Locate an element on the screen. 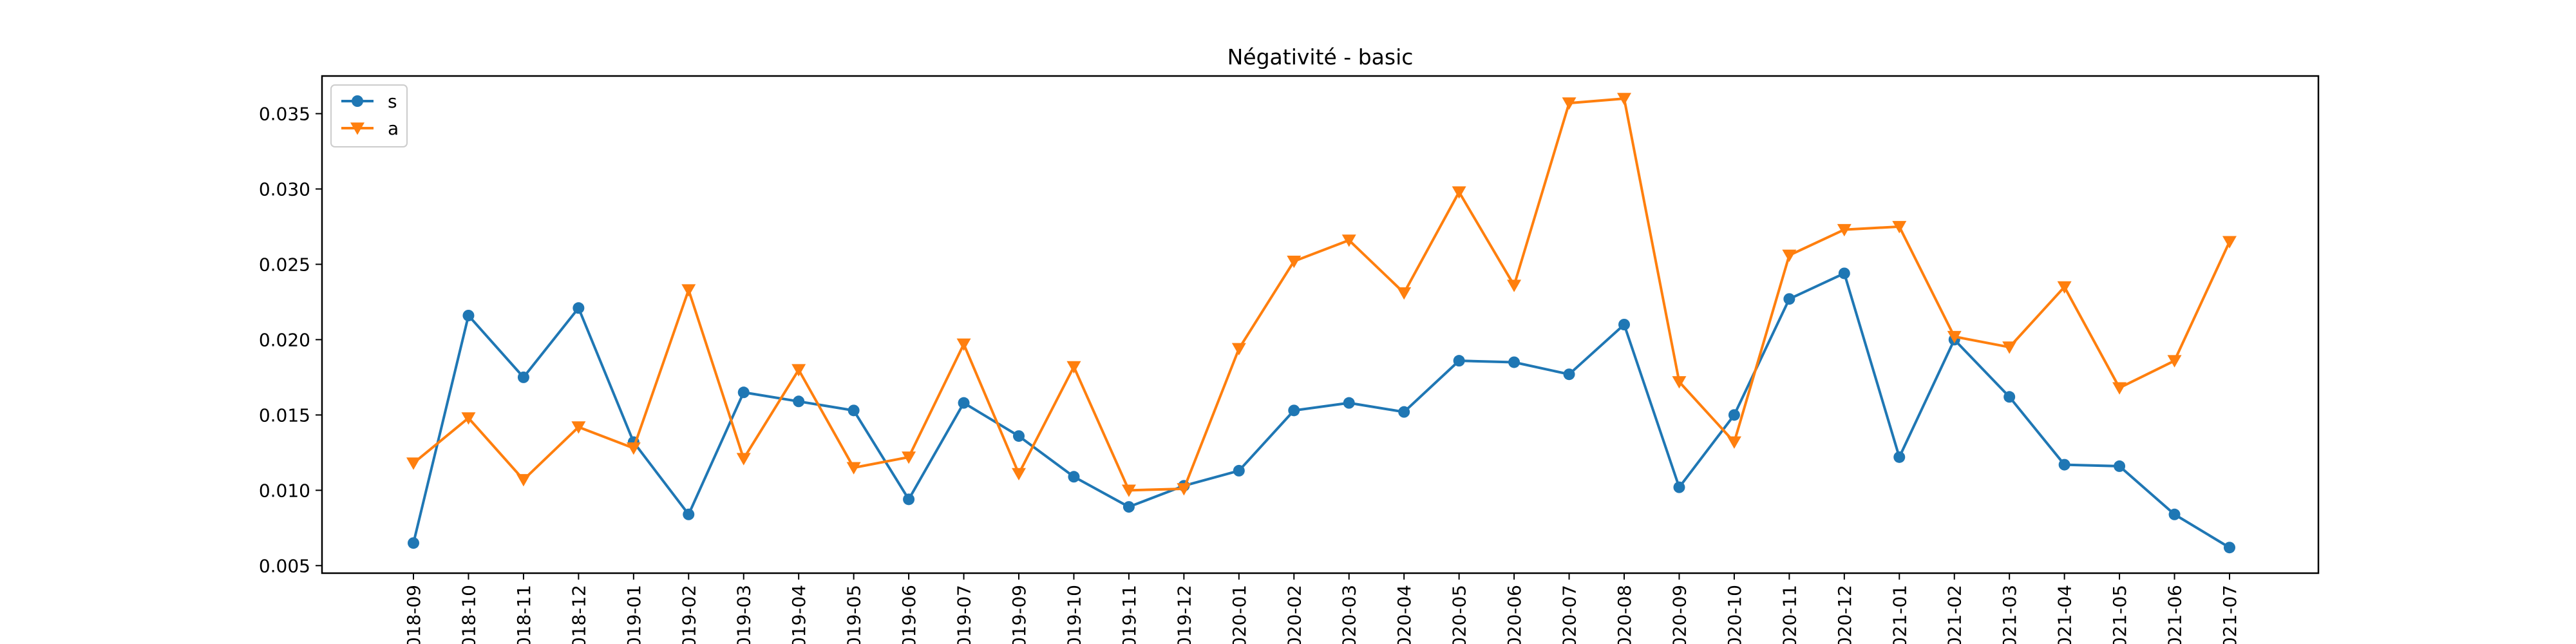  x-tick-label: 2019-10 is located at coordinates (1073, 614).